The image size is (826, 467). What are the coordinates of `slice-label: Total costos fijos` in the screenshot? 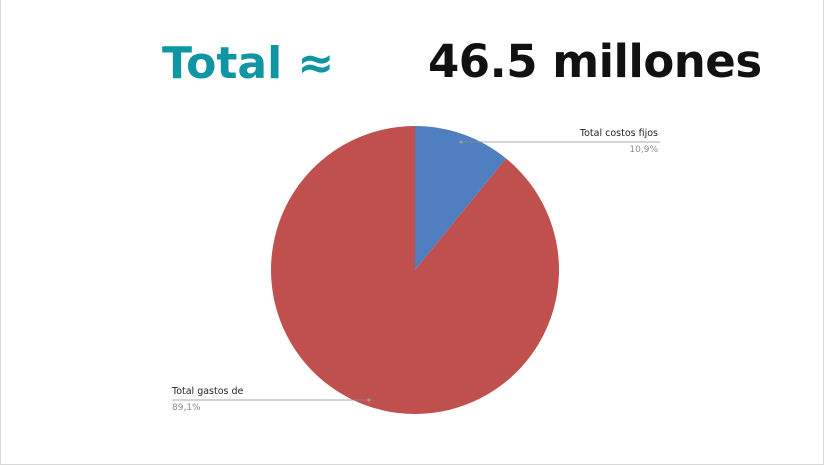 It's located at (618, 133).